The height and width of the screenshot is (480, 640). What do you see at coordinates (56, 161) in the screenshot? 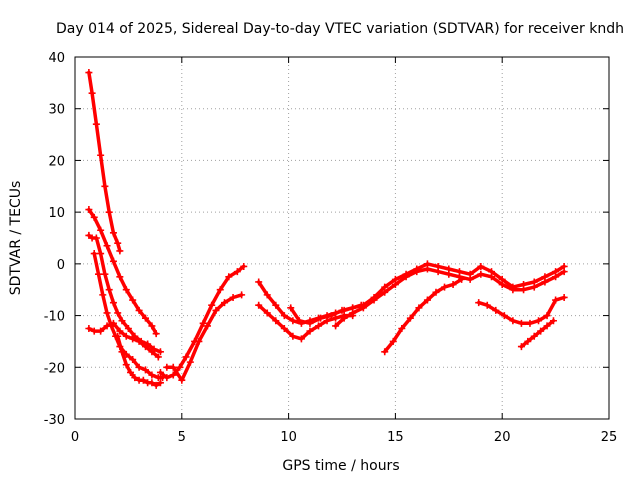
I see `y-tick-label: 20` at bounding box center [56, 161].